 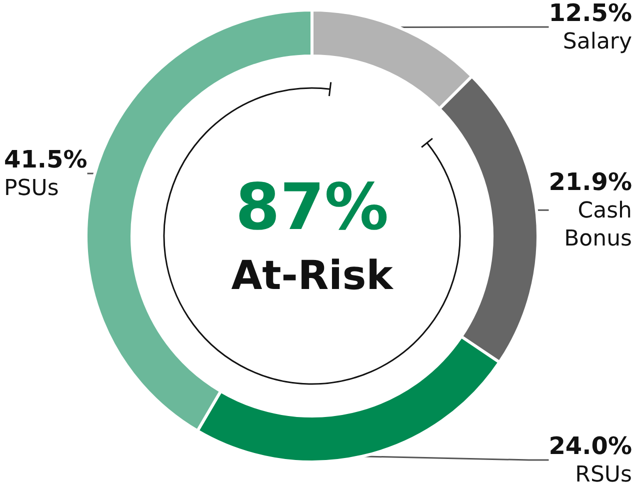 I want to click on slice-label: Salary, so click(x=597, y=42).